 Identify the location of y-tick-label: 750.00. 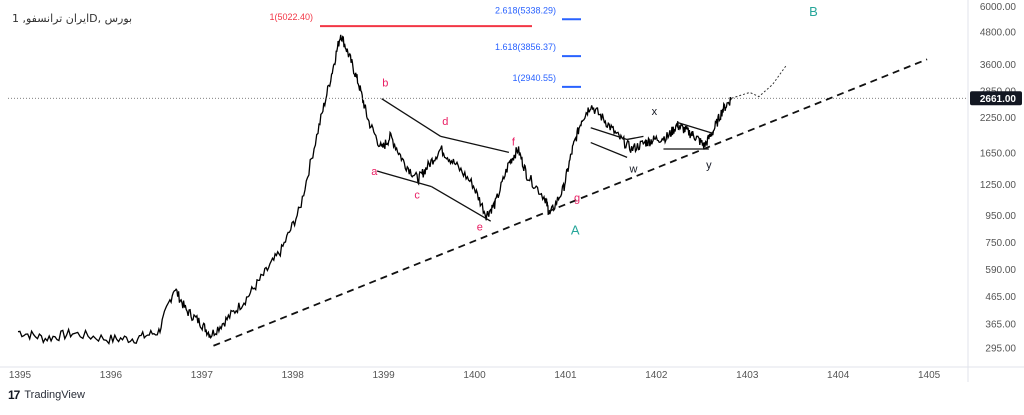
(1000, 243).